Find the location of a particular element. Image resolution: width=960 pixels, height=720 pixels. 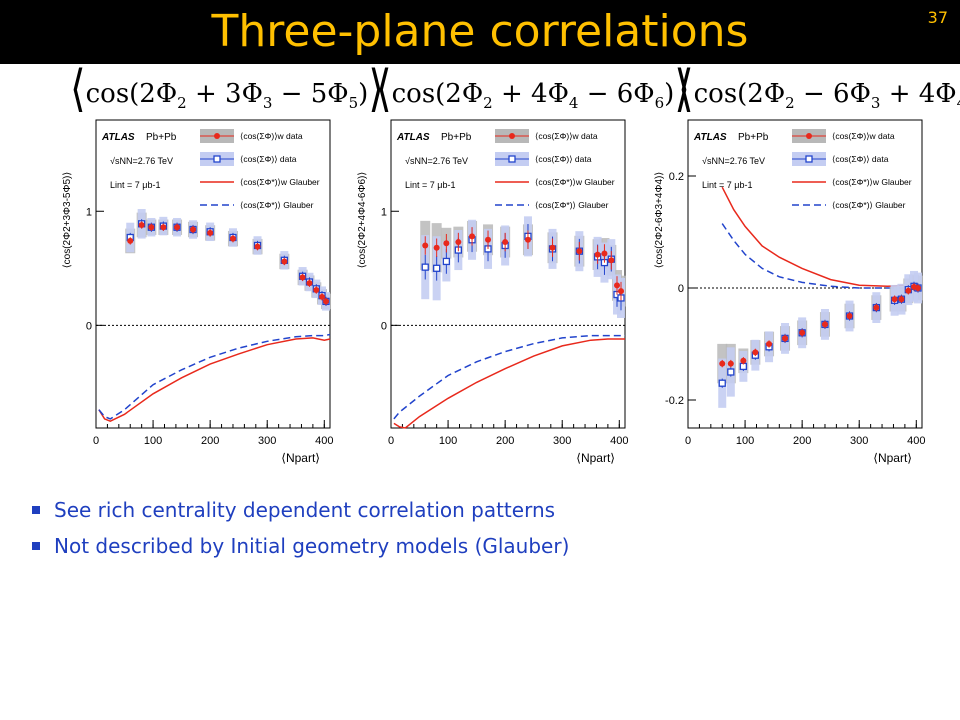

y-axis-label: ⟨cos(2Φ2+4Φ4-6Φ6)⟩ is located at coordinates (362, 220).